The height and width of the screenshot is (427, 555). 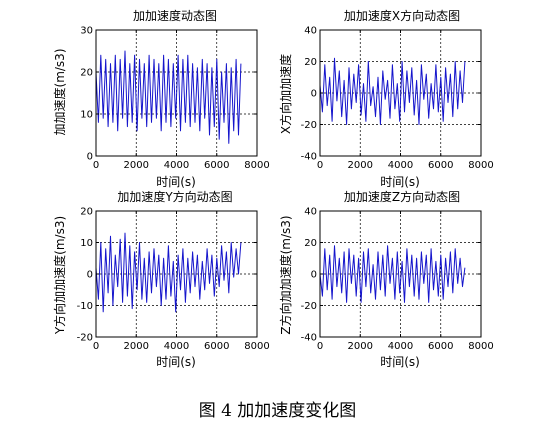 What do you see at coordinates (85, 306) in the screenshot?
I see `y-tick-label: -10` at bounding box center [85, 306].